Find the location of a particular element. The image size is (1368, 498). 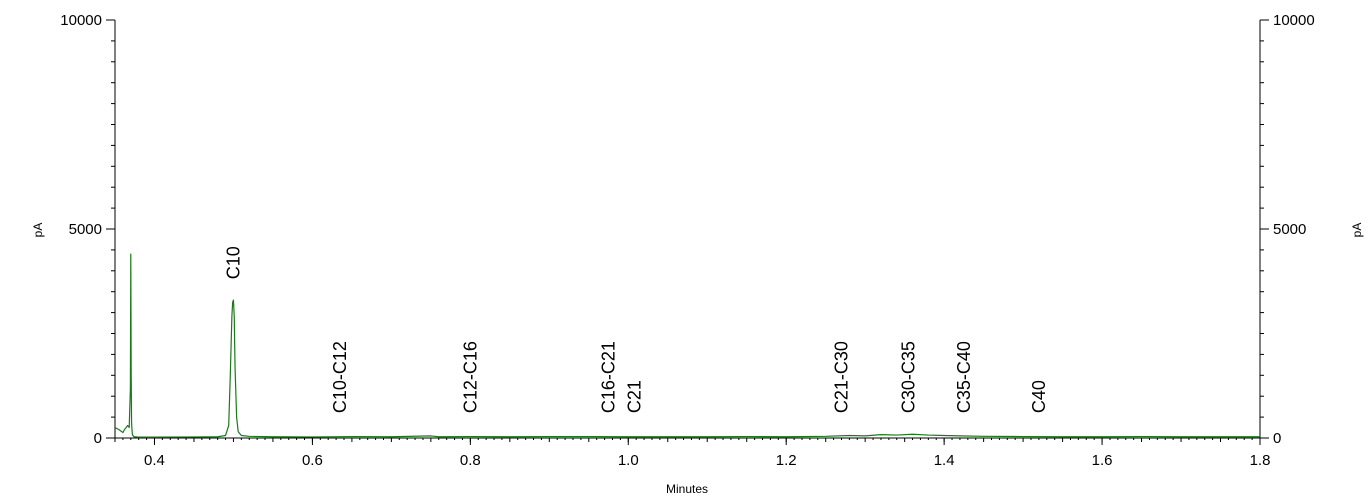

y-tick-label-left: 10000 is located at coordinates (81, 20).